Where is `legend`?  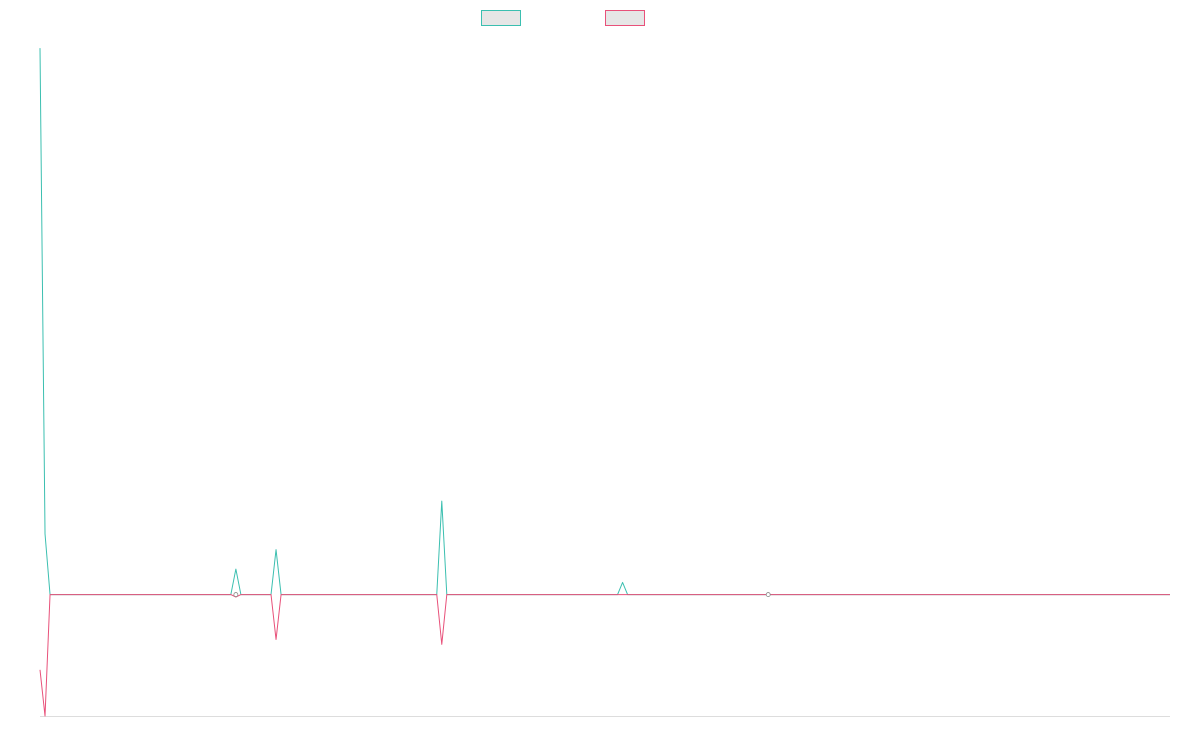
legend is located at coordinates (563, 18).